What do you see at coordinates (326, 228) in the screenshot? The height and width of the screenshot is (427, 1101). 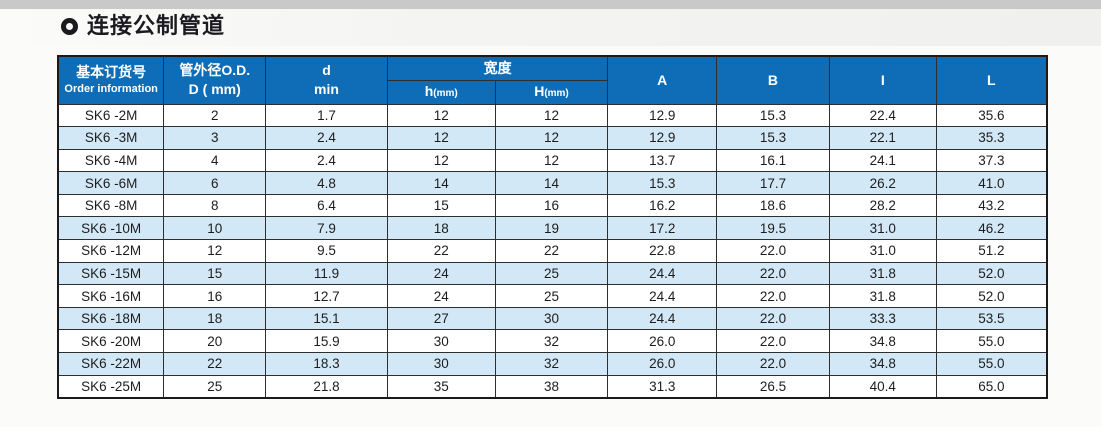 I see `value-cell: 7.9` at bounding box center [326, 228].